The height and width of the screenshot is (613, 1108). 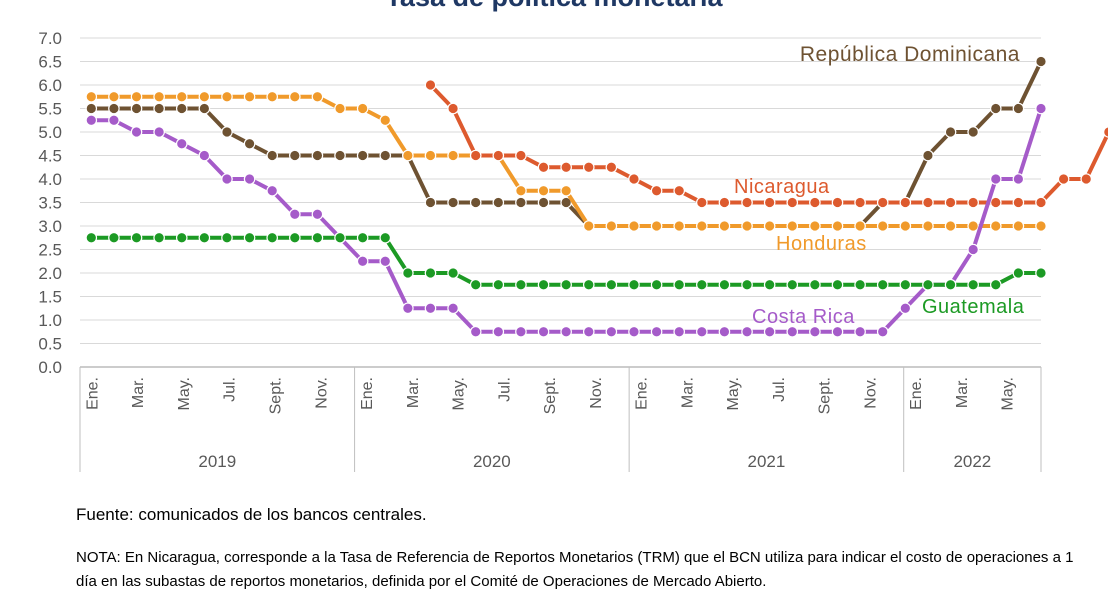 What do you see at coordinates (767, 461) in the screenshot?
I see `year-label: 2021` at bounding box center [767, 461].